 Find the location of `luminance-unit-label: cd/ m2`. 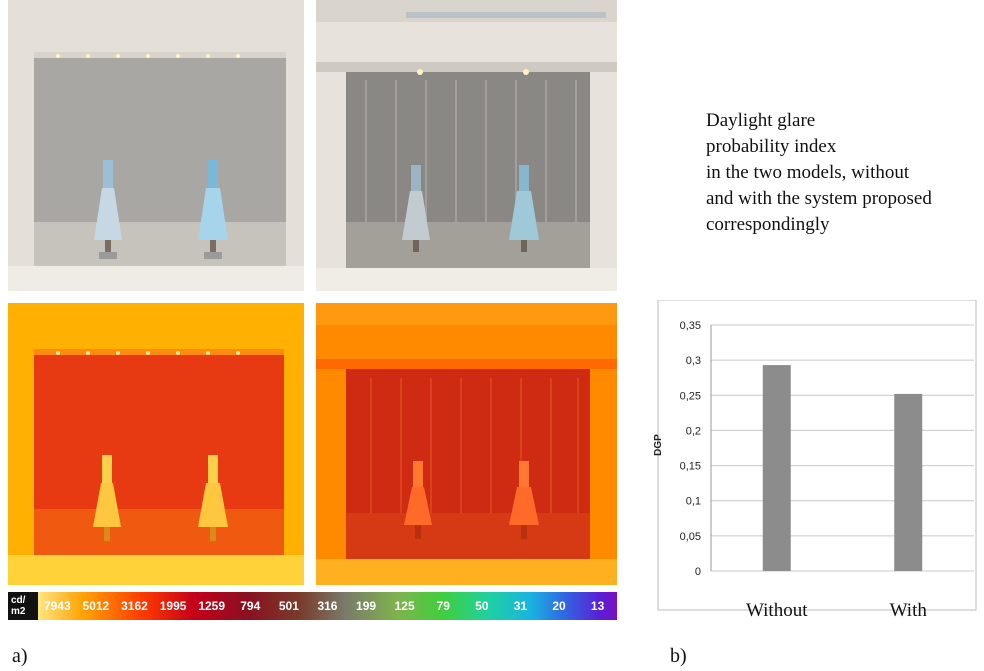

luminance-unit-label: cd/ m2 is located at coordinates (23, 606).